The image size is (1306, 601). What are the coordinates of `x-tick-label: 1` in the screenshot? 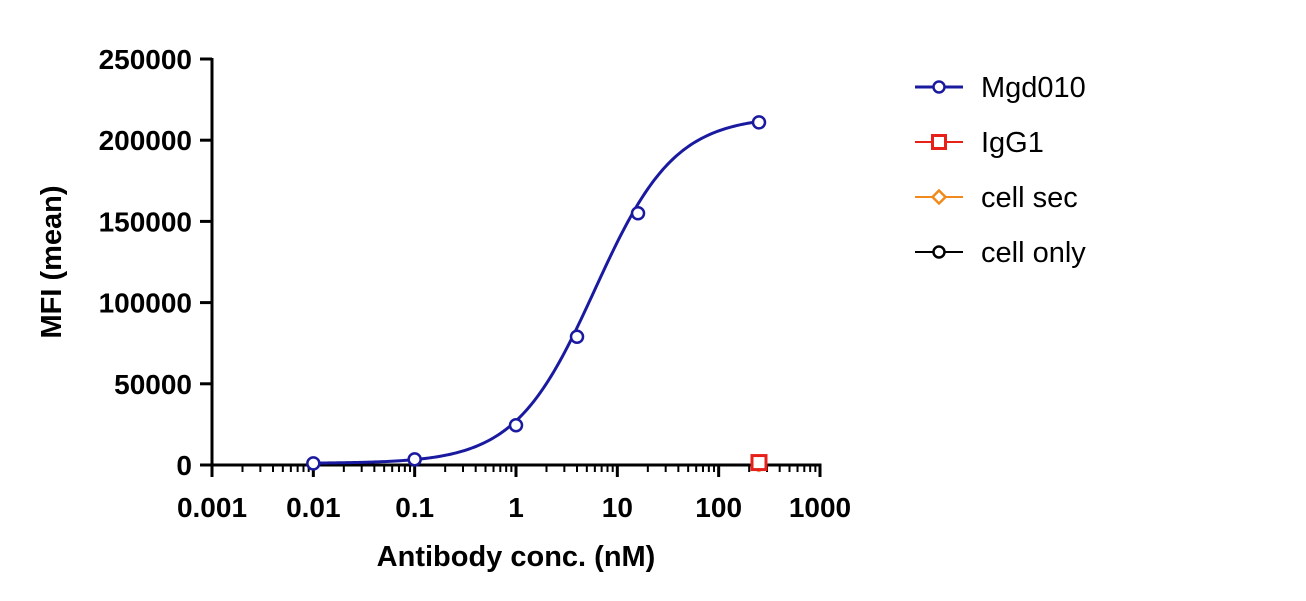 It's located at (516, 507).